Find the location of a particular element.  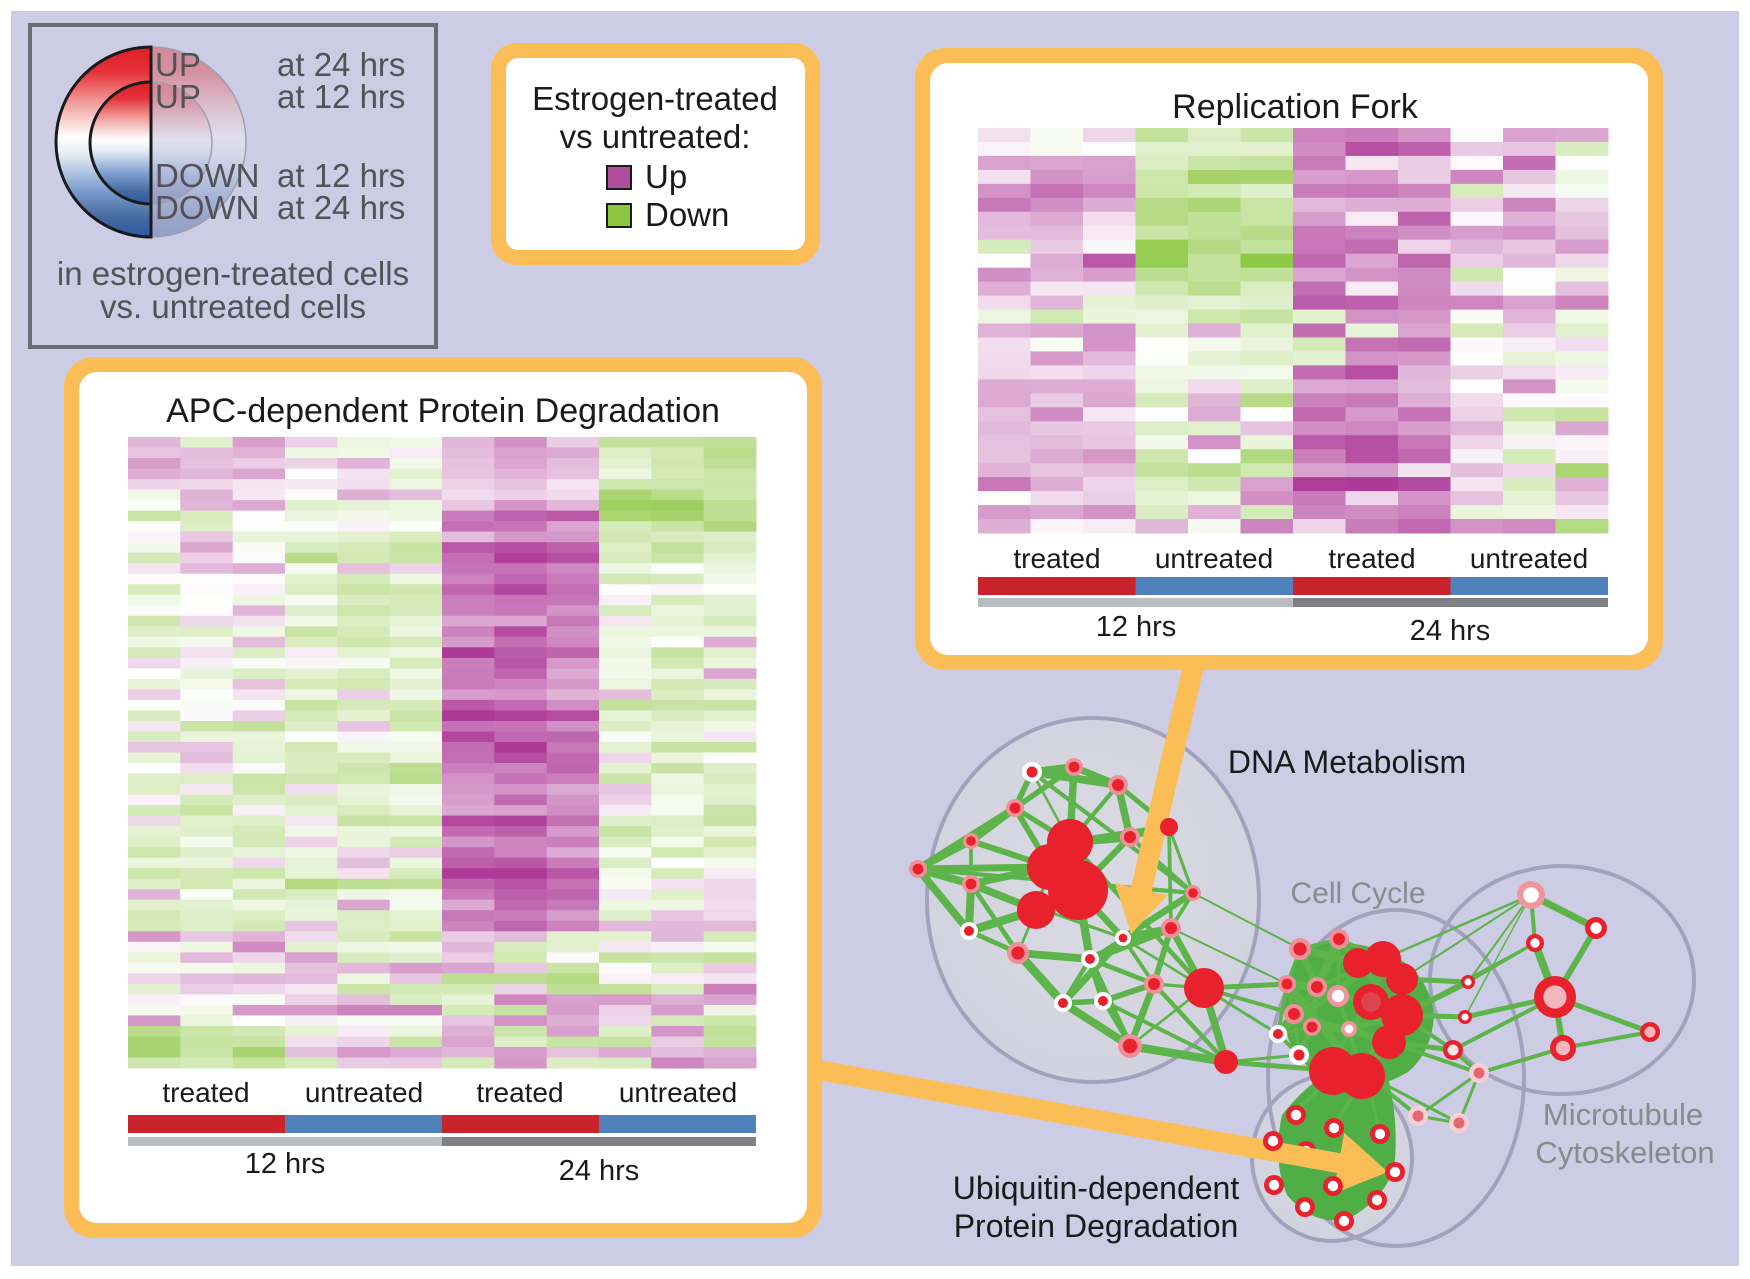

svg-text: Estrogen-treated is located at coordinates (655, 98).